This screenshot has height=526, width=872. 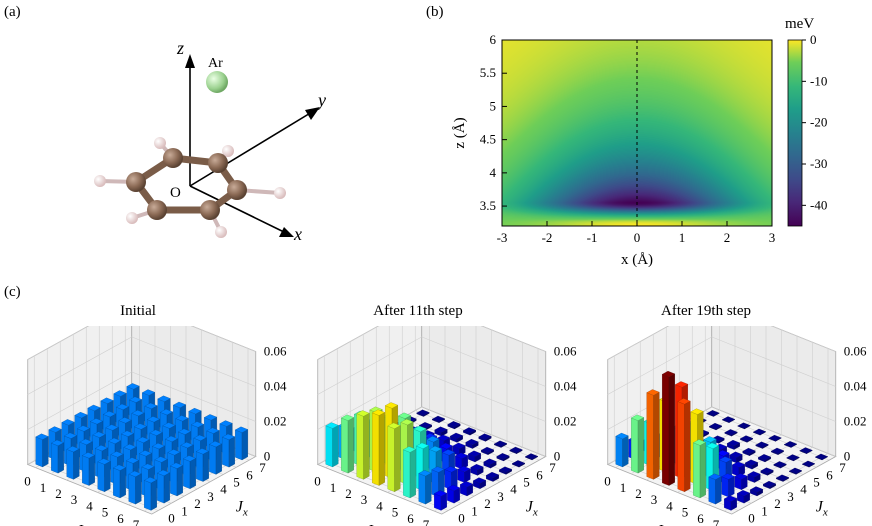 What do you see at coordinates (716, 521) in the screenshot?
I see `jz-tick-label: 7` at bounding box center [716, 521].